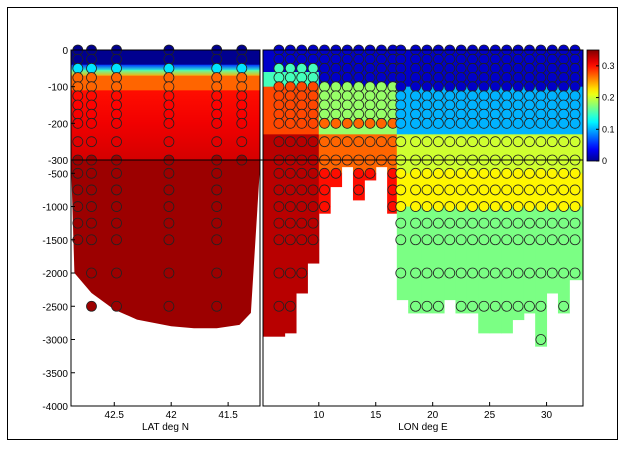  Describe the element at coordinates (433, 415) in the screenshot. I see `x-tick-label: 20` at that location.